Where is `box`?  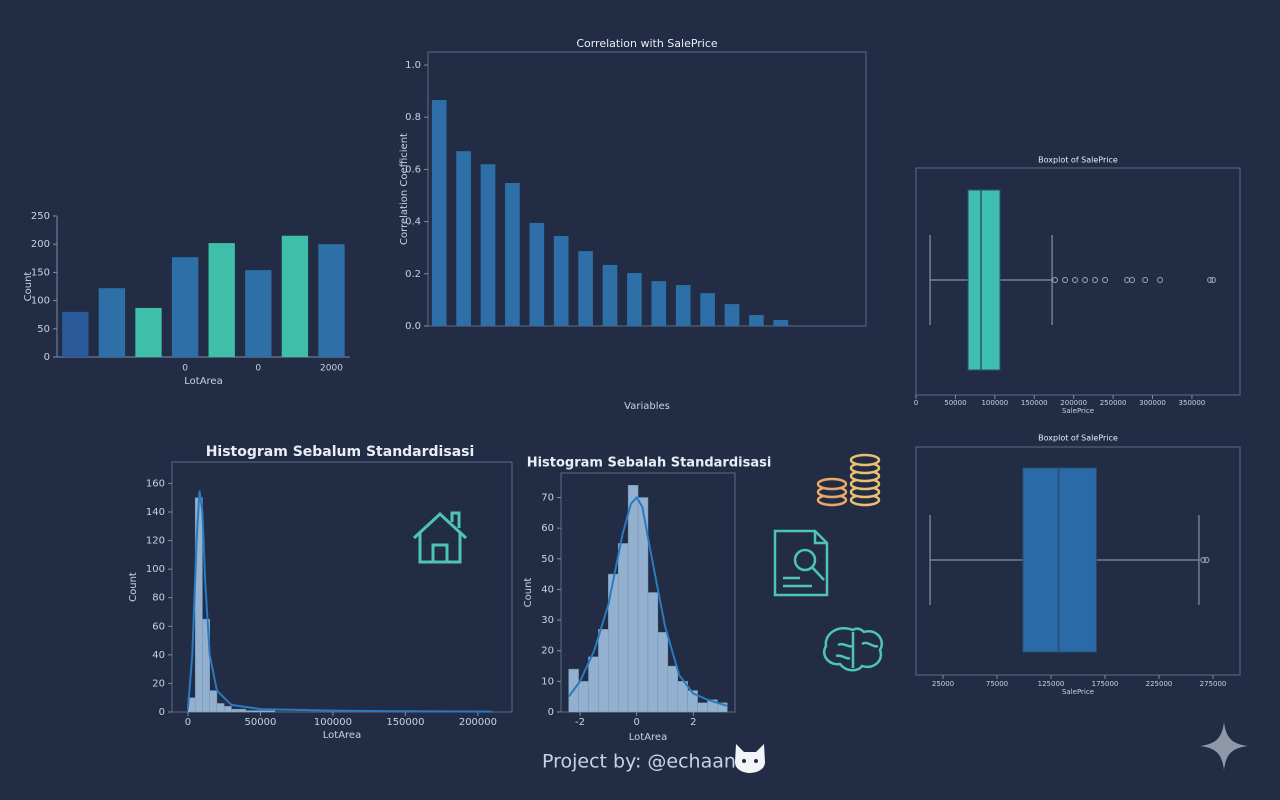
box is located at coordinates (1059, 560).